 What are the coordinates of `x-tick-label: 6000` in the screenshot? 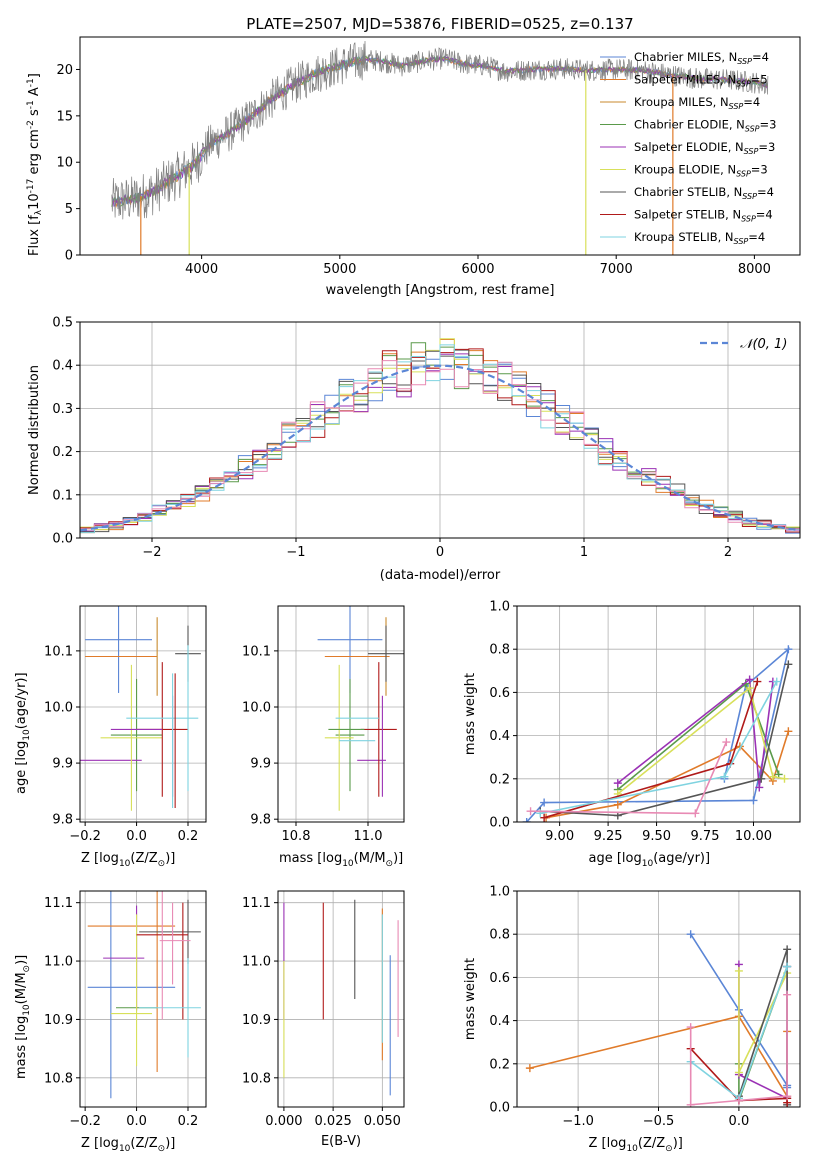 It's located at (477, 269).